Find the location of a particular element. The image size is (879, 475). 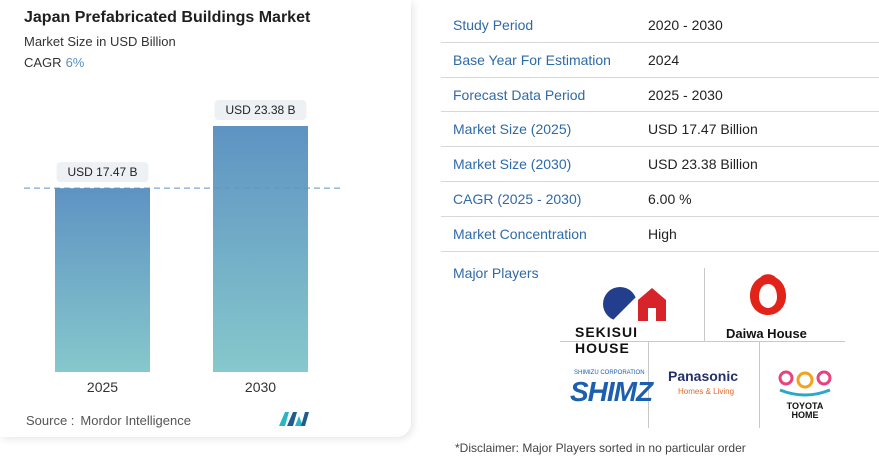

row-value: USD 23.38 Billion is located at coordinates (703, 164).